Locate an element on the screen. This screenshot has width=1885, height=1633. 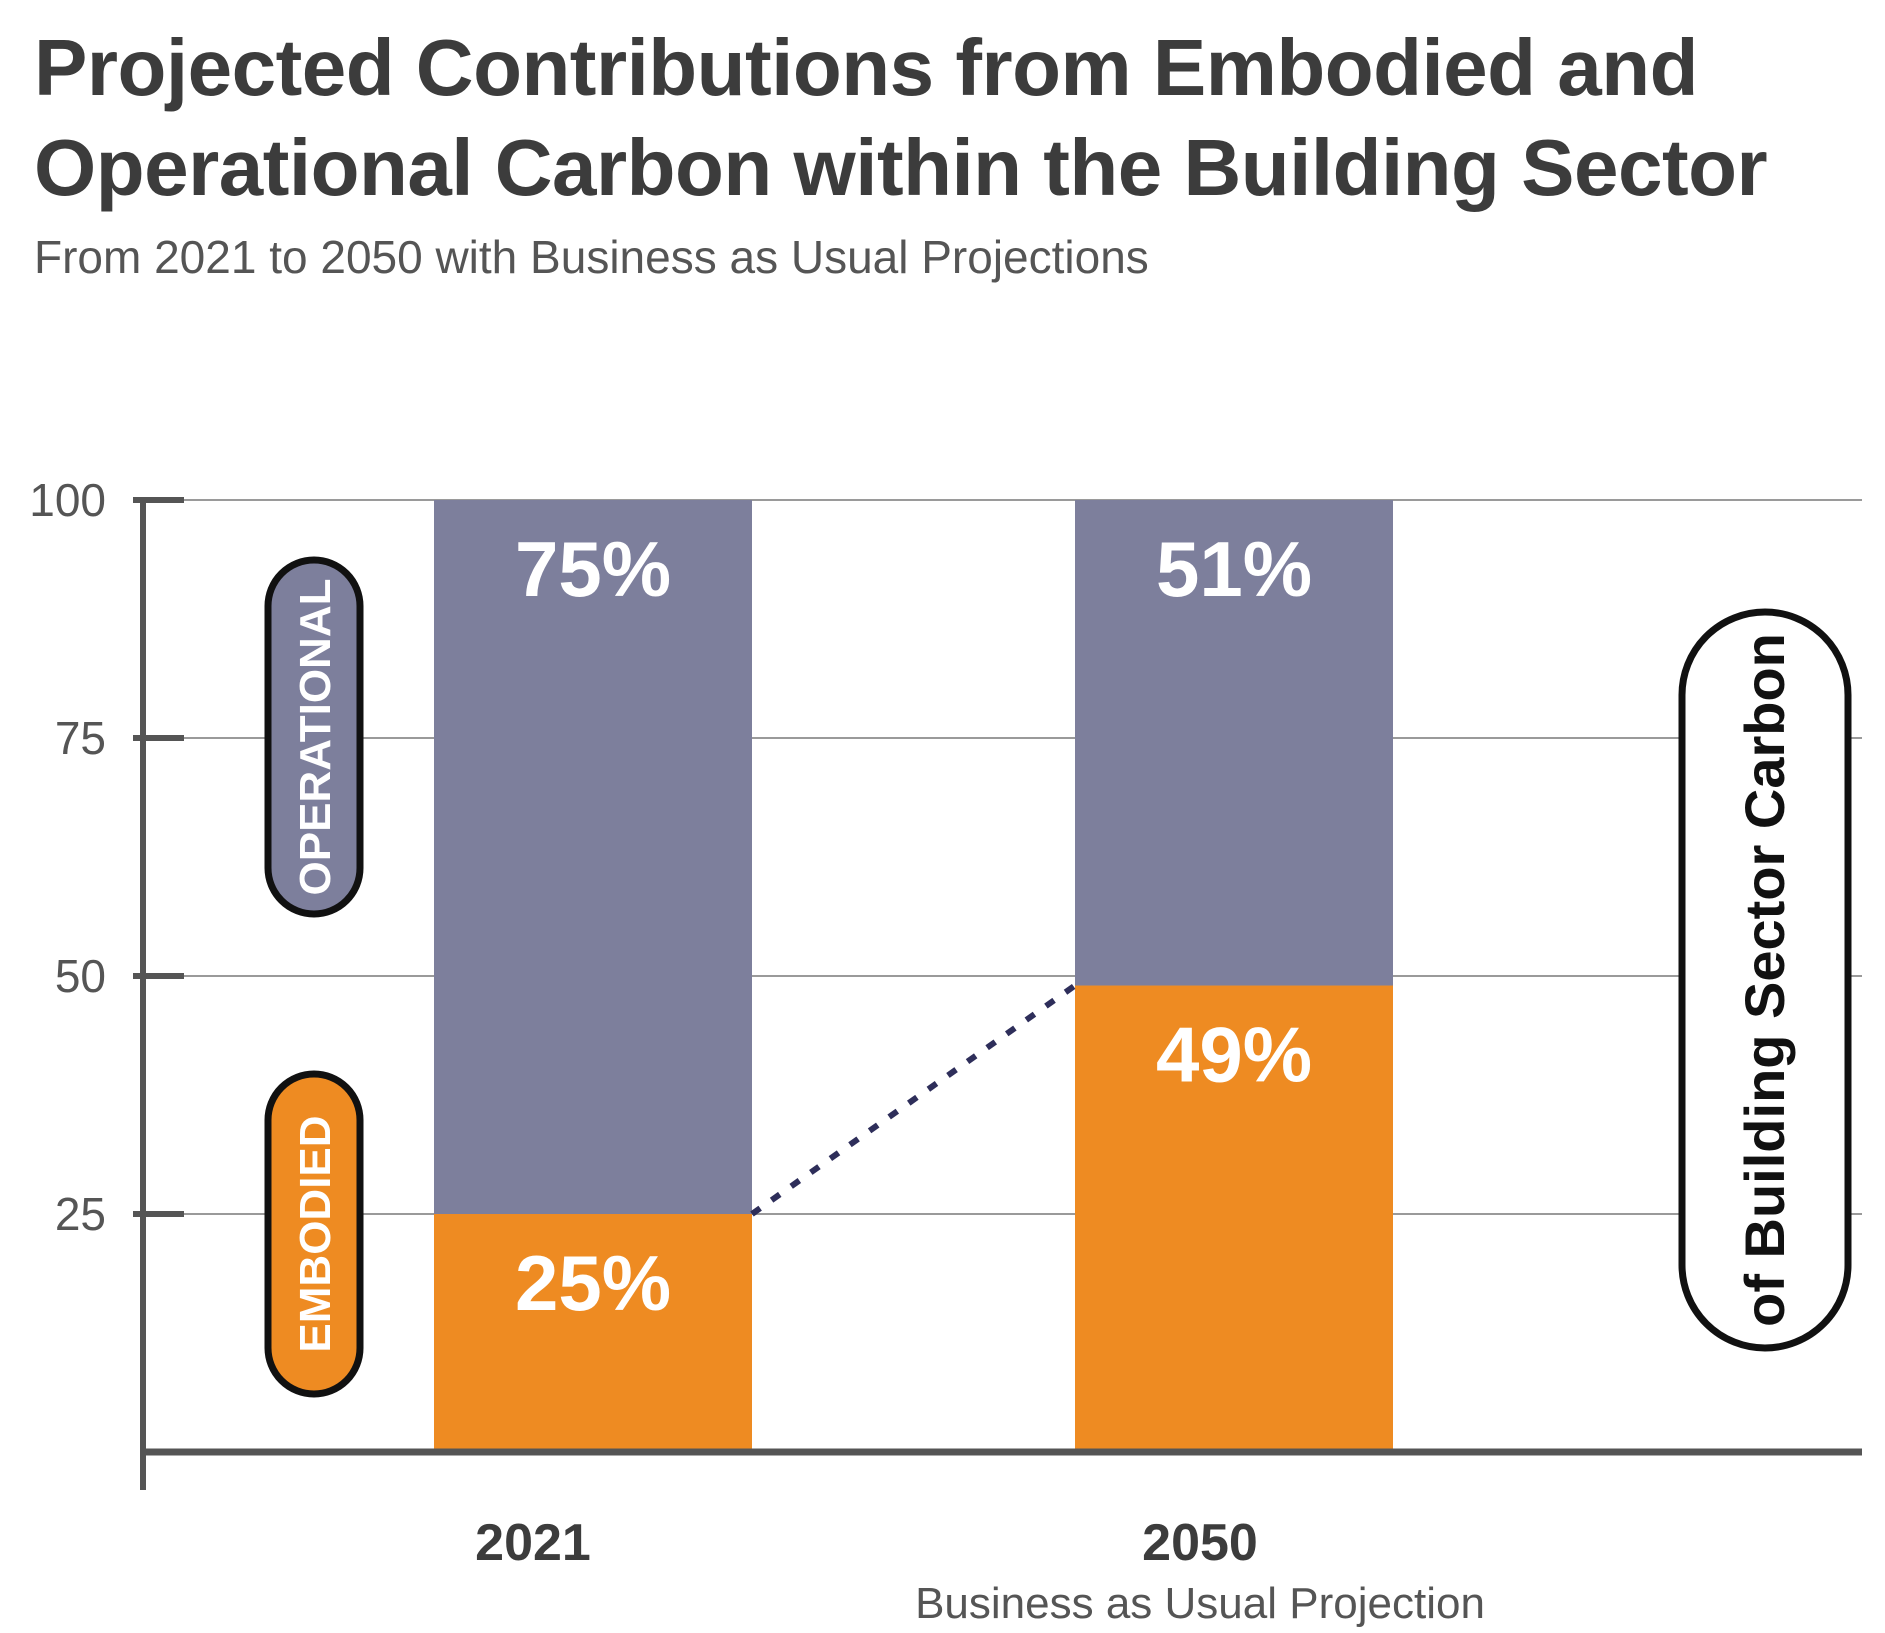
y-tick-label: 75 is located at coordinates (80, 738).